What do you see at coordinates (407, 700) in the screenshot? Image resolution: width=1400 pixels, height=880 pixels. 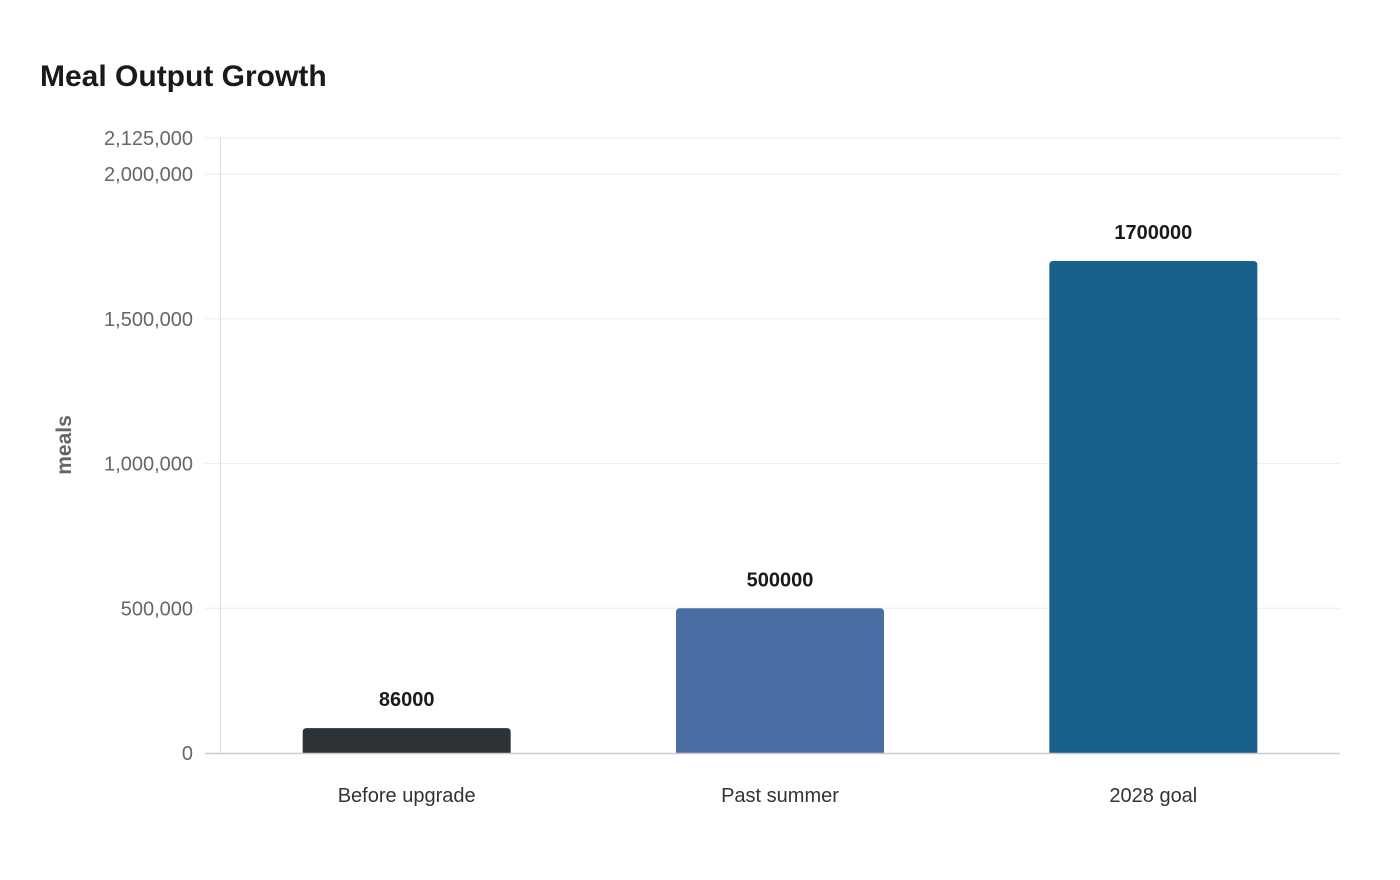 I see `data-label: 86000` at bounding box center [407, 700].